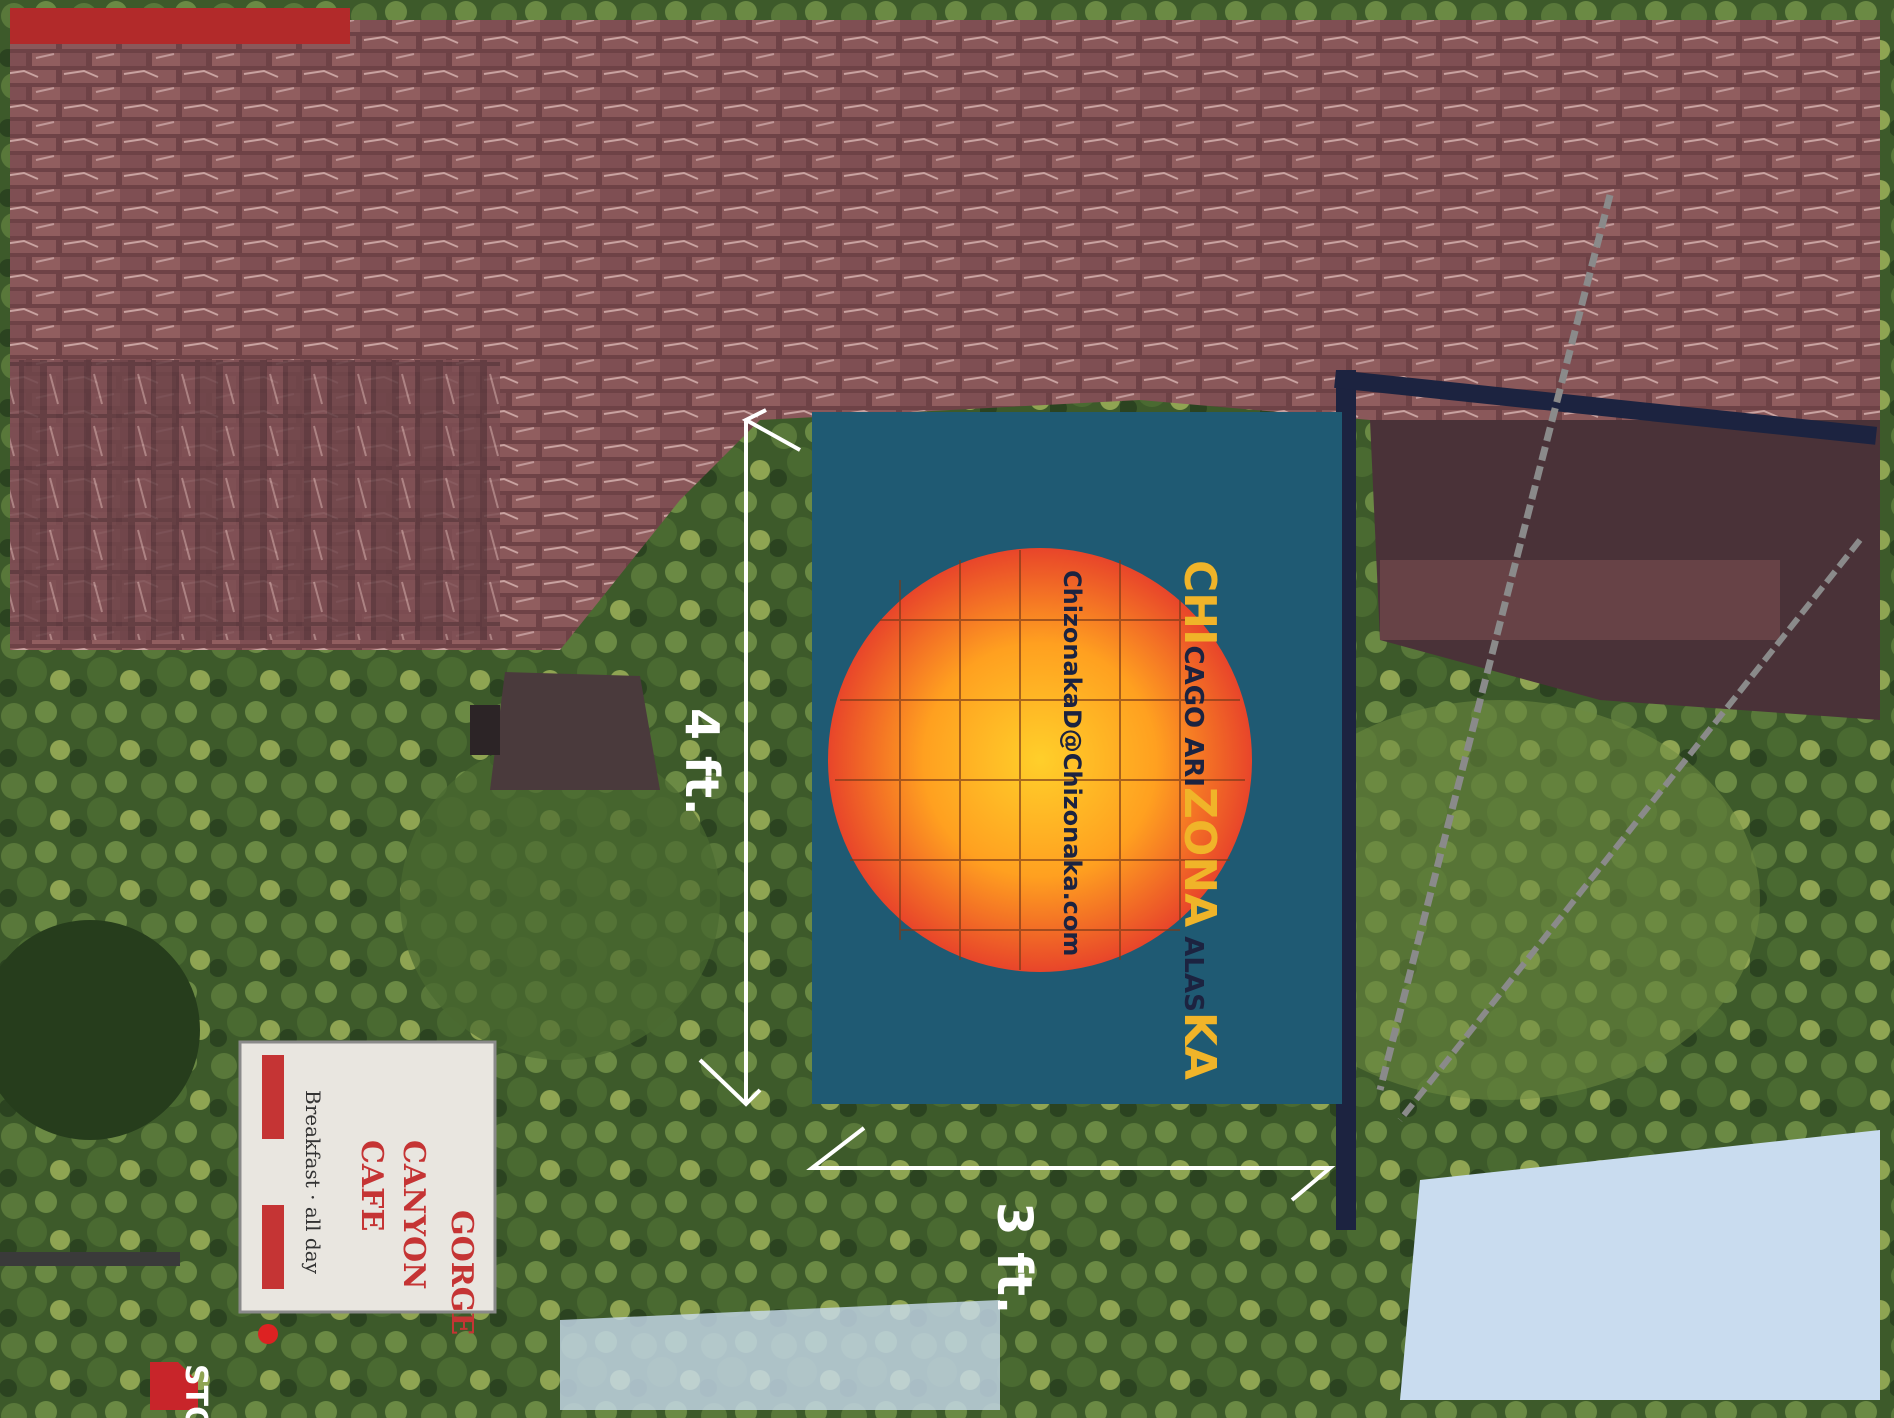 Image resolution: width=1894 pixels, height=1418 pixels. What do you see at coordinates (90, 1259) in the screenshot?
I see `signal-pole` at bounding box center [90, 1259].